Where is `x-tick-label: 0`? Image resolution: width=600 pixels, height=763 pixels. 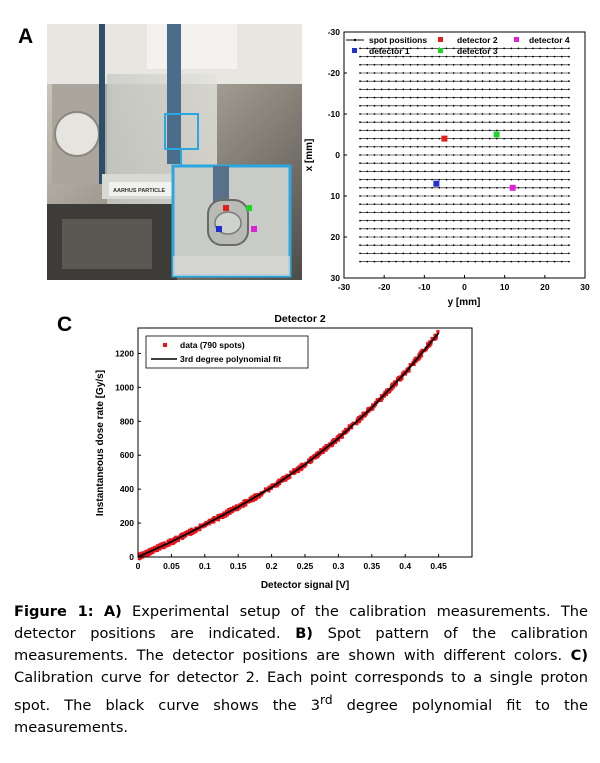 x-tick-label: 0 is located at coordinates (138, 566).